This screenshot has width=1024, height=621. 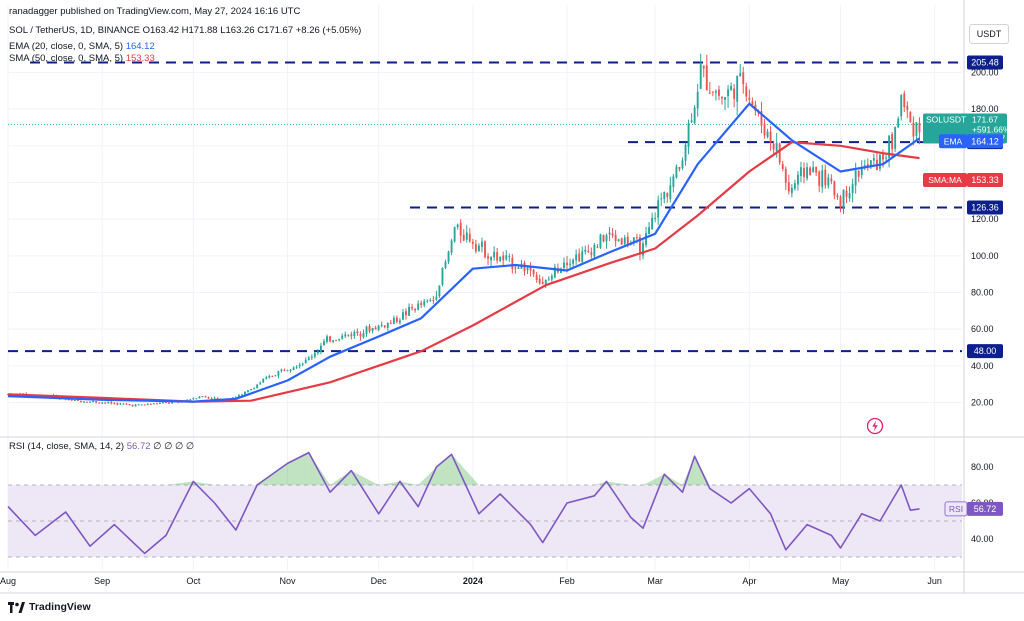 I want to click on sma-legend: SMA (50, close, 0, SMA, 5) 153.33, so click(x=82, y=58).